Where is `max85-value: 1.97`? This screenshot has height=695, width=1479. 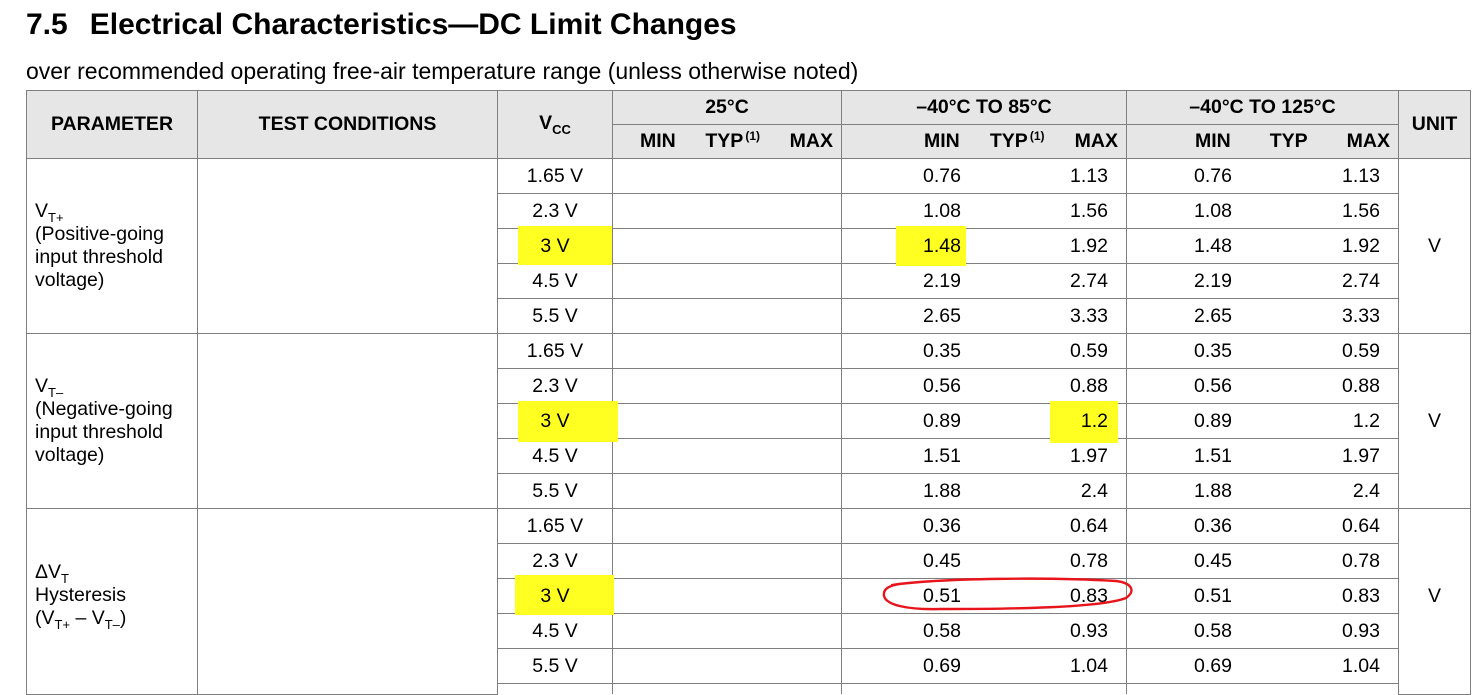 max85-value: 1.97 is located at coordinates (1089, 455).